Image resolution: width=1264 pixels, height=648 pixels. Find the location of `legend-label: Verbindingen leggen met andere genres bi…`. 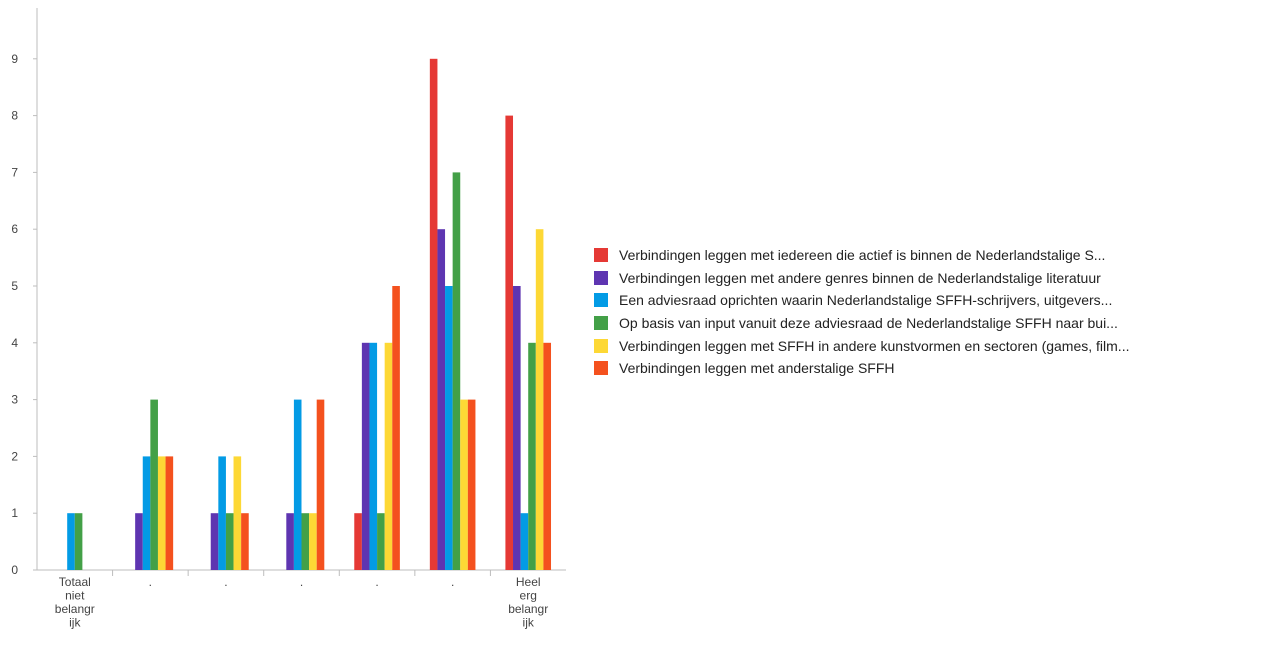

legend-label: Verbindingen leggen met andere genres bi… is located at coordinates (860, 277).